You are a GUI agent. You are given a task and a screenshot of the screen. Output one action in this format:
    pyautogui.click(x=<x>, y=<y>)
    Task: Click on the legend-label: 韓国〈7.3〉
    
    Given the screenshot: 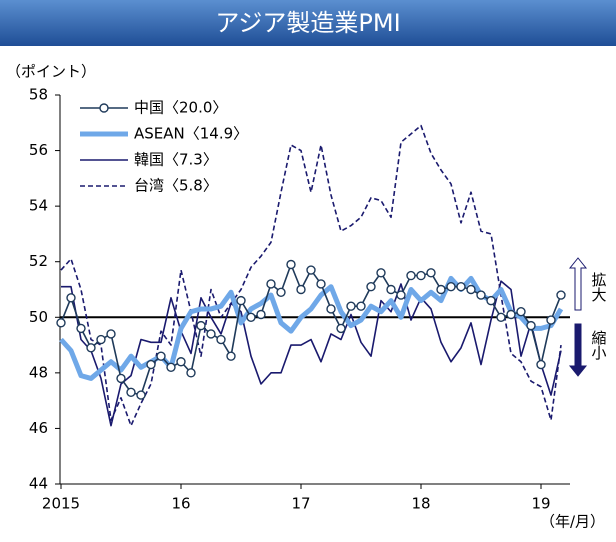 What is the action you would take?
    pyautogui.click(x=176, y=160)
    